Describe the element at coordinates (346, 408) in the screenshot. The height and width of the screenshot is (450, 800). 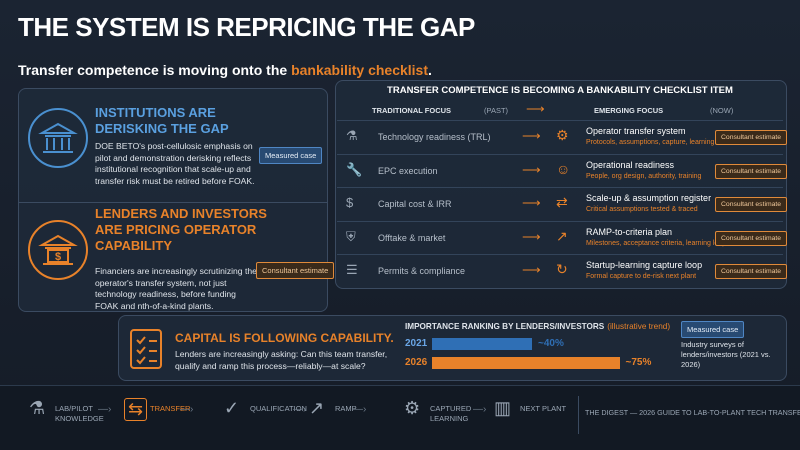
I see `step-label: RAMP` at that location.